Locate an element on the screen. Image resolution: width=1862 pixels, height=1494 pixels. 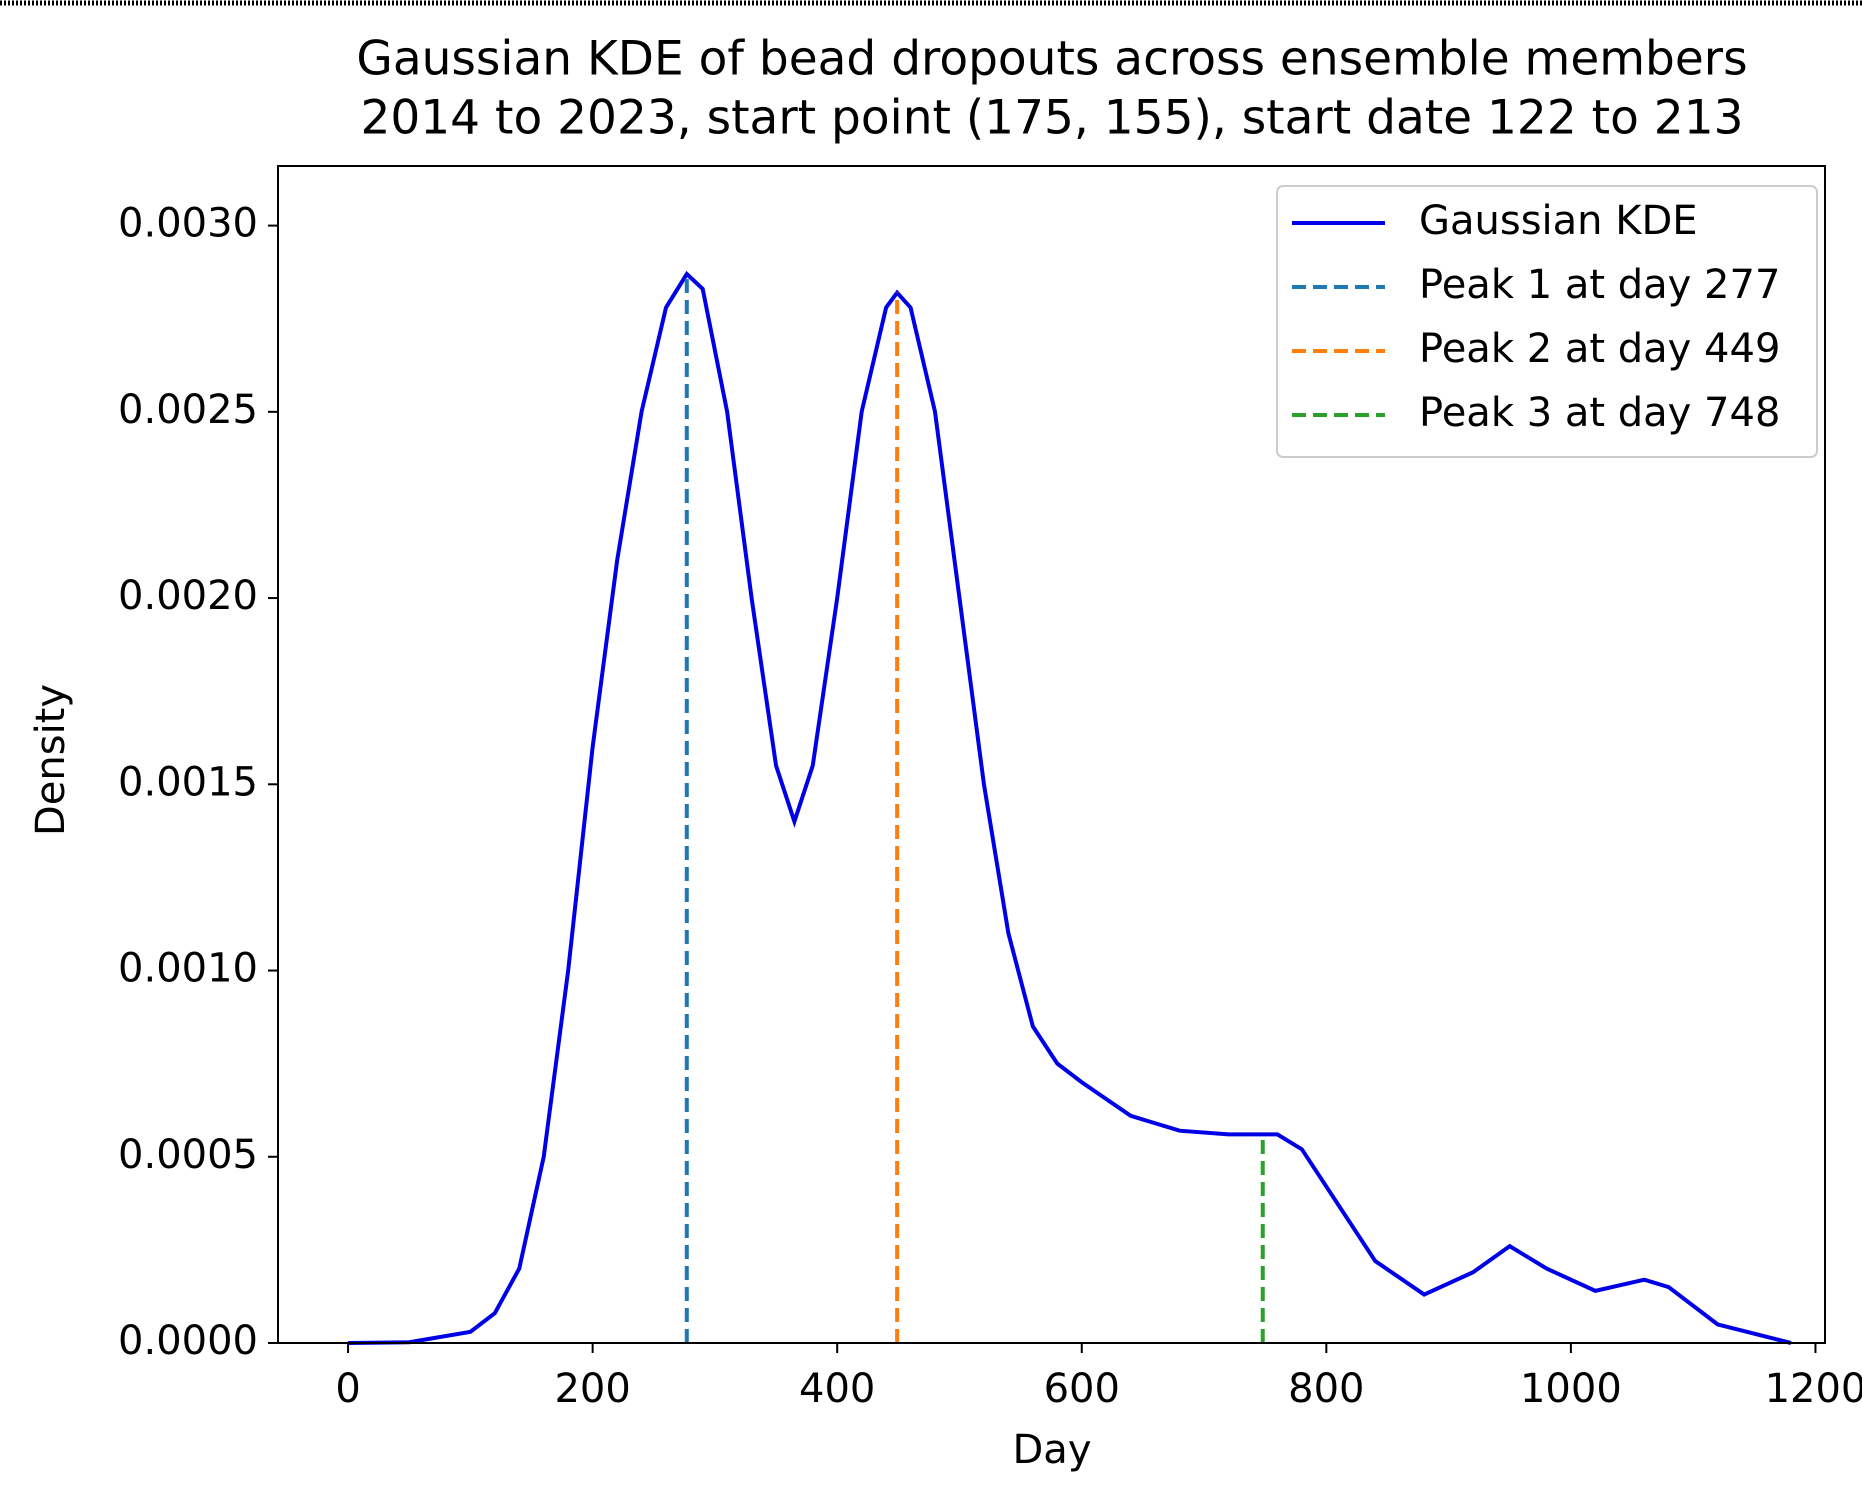
y-tick-label: 0.0020 is located at coordinates (188, 596).